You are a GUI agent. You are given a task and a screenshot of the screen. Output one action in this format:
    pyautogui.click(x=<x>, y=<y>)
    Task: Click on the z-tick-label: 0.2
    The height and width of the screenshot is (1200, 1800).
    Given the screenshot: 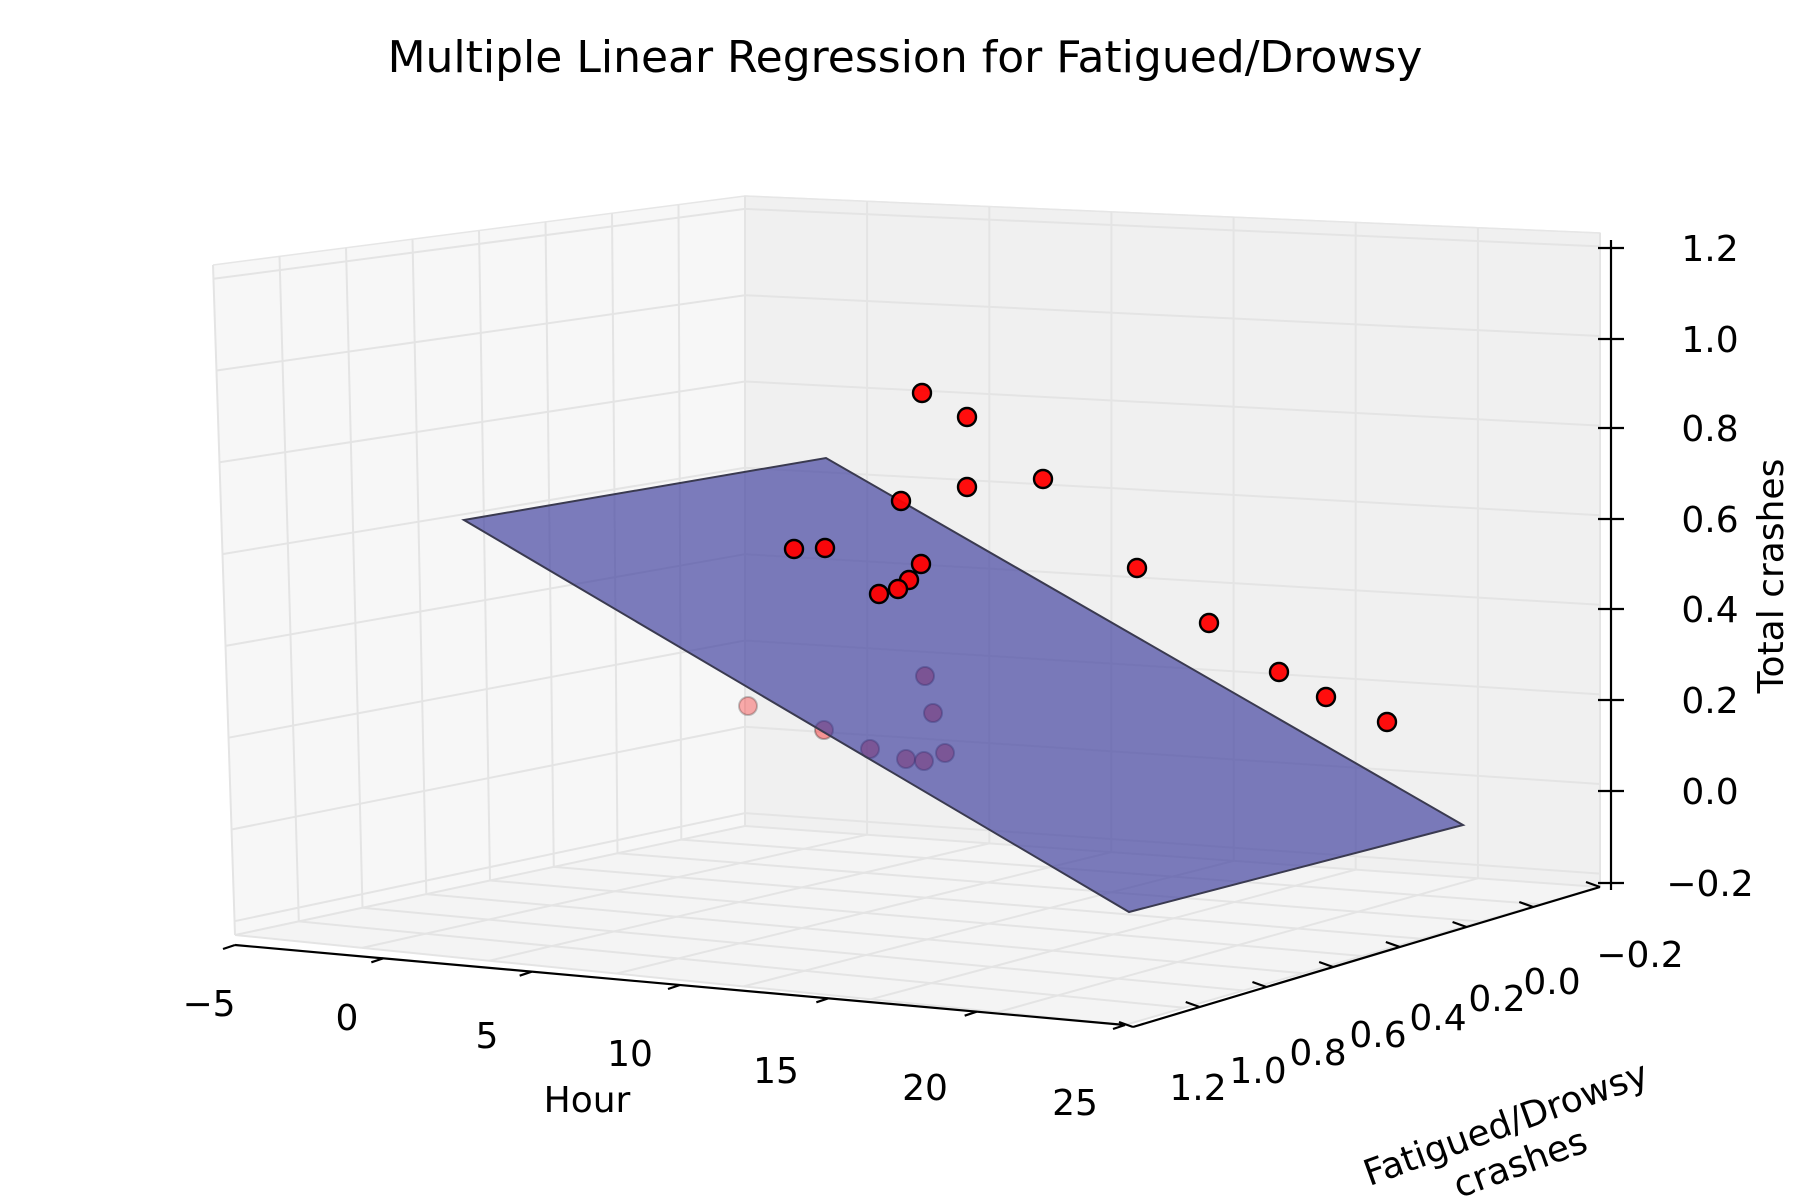 What is the action you would take?
    pyautogui.click(x=1709, y=701)
    